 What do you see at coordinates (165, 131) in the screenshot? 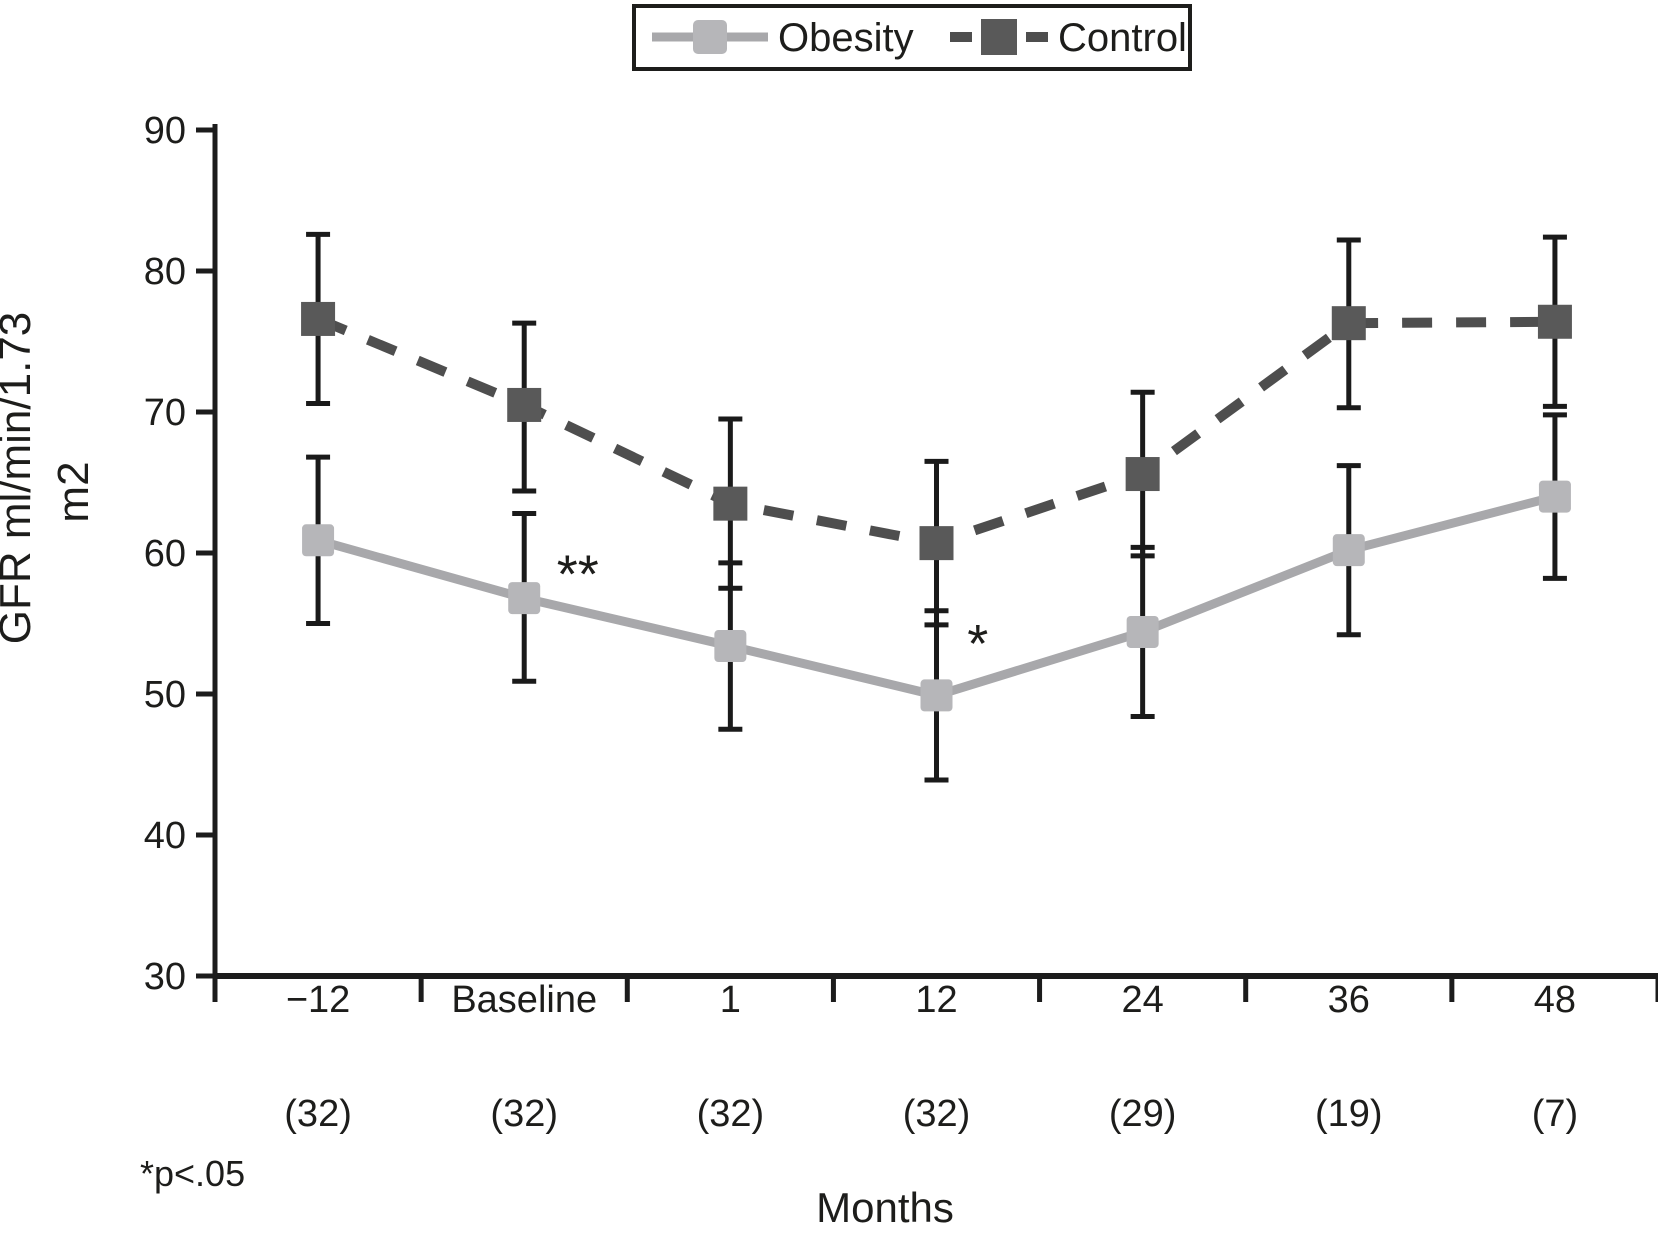
I see `y-tick-label: 90` at bounding box center [165, 131].